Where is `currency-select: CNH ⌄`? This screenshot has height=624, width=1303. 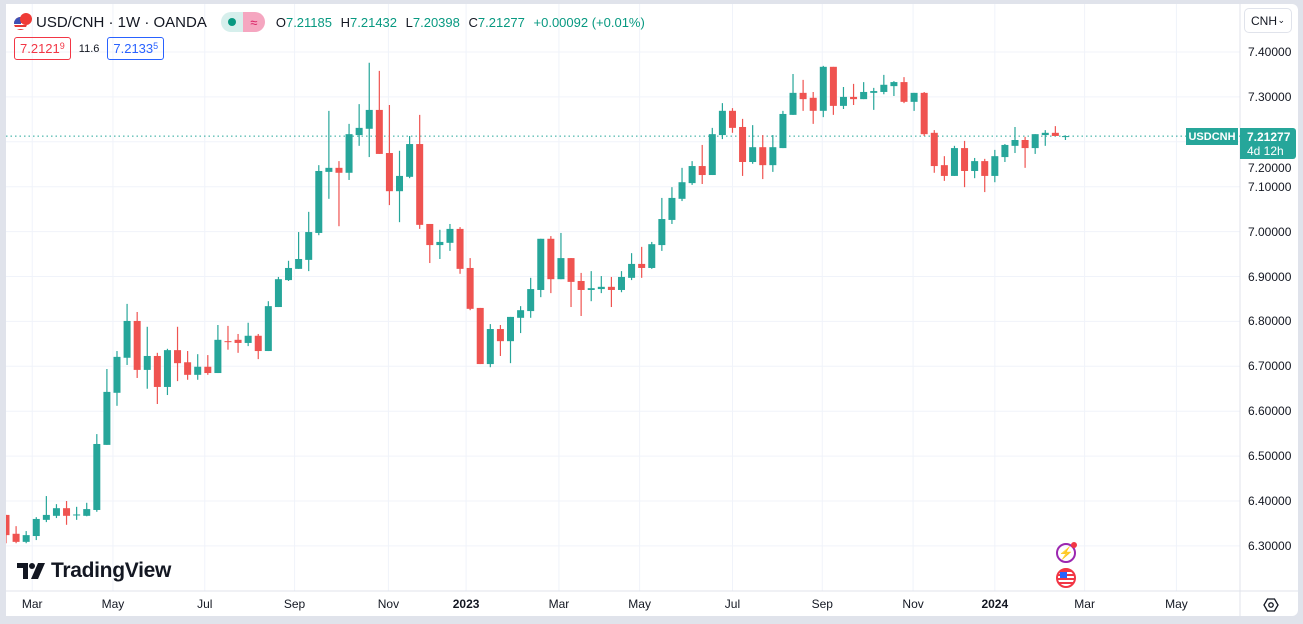
currency-select: CNH ⌄ is located at coordinates (1268, 20).